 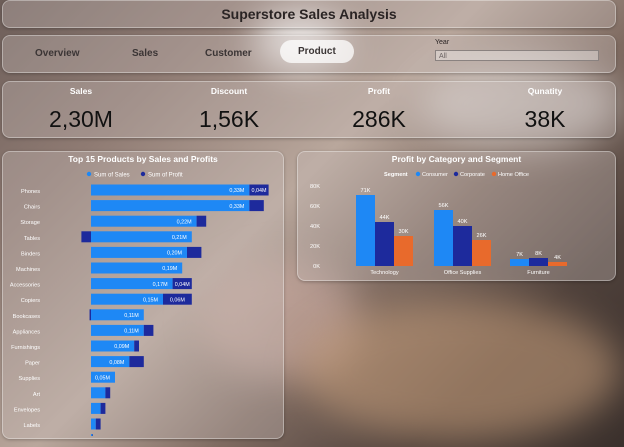 I want to click on sales-data-label: 0,08M, so click(x=116, y=363).